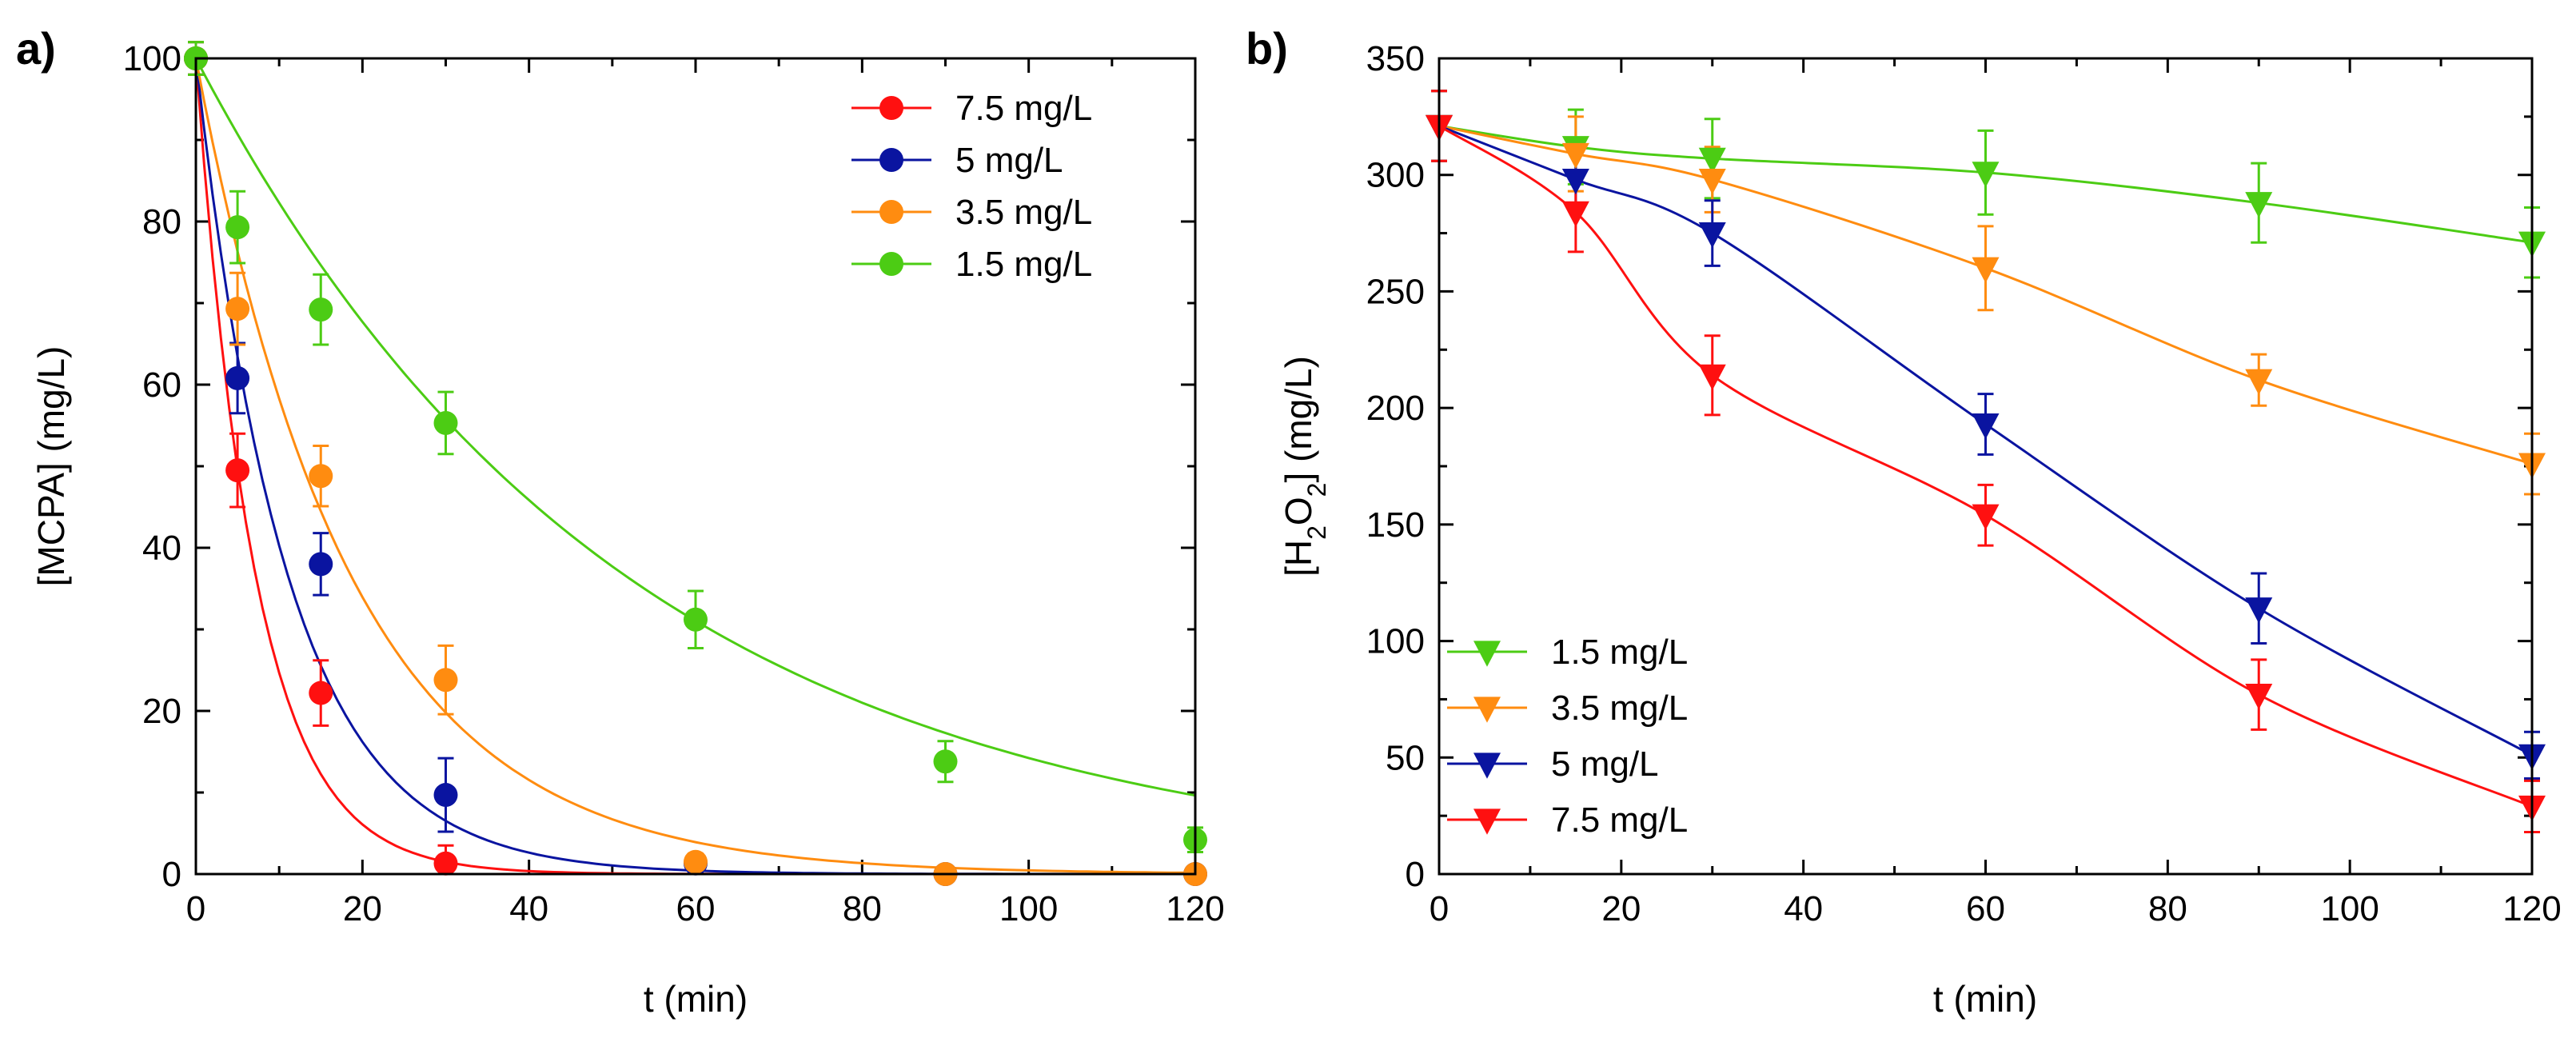 Image resolution: width=2576 pixels, height=1042 pixels. I want to click on panel-b-y-tick-label: 300, so click(1396, 175).